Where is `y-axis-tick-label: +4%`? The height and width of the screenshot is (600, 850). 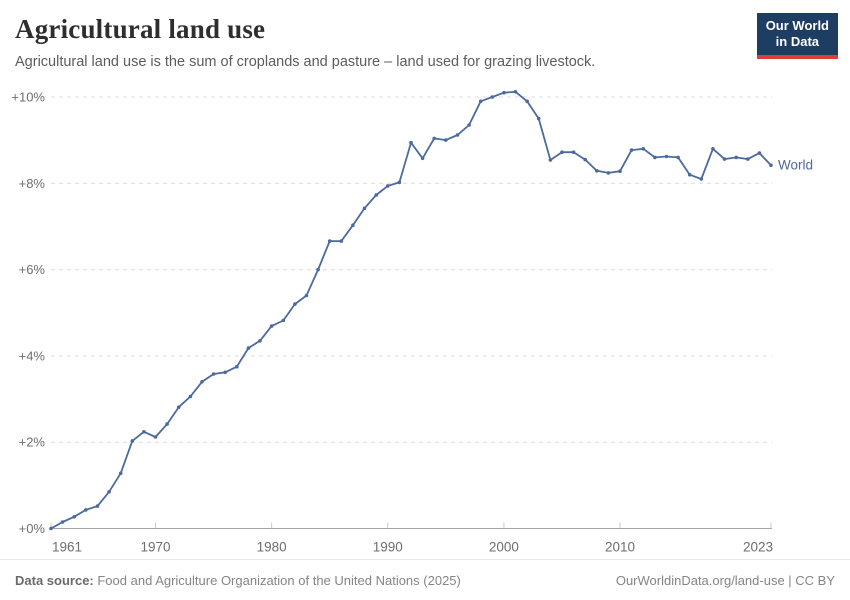
y-axis-tick-label: +4% is located at coordinates (32, 355).